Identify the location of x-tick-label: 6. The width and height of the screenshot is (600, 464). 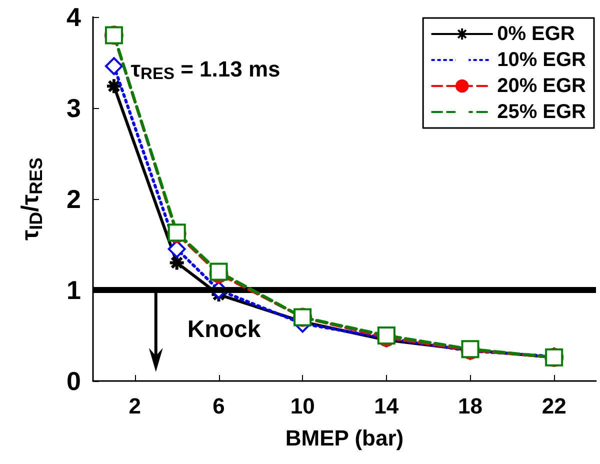
(218, 406).